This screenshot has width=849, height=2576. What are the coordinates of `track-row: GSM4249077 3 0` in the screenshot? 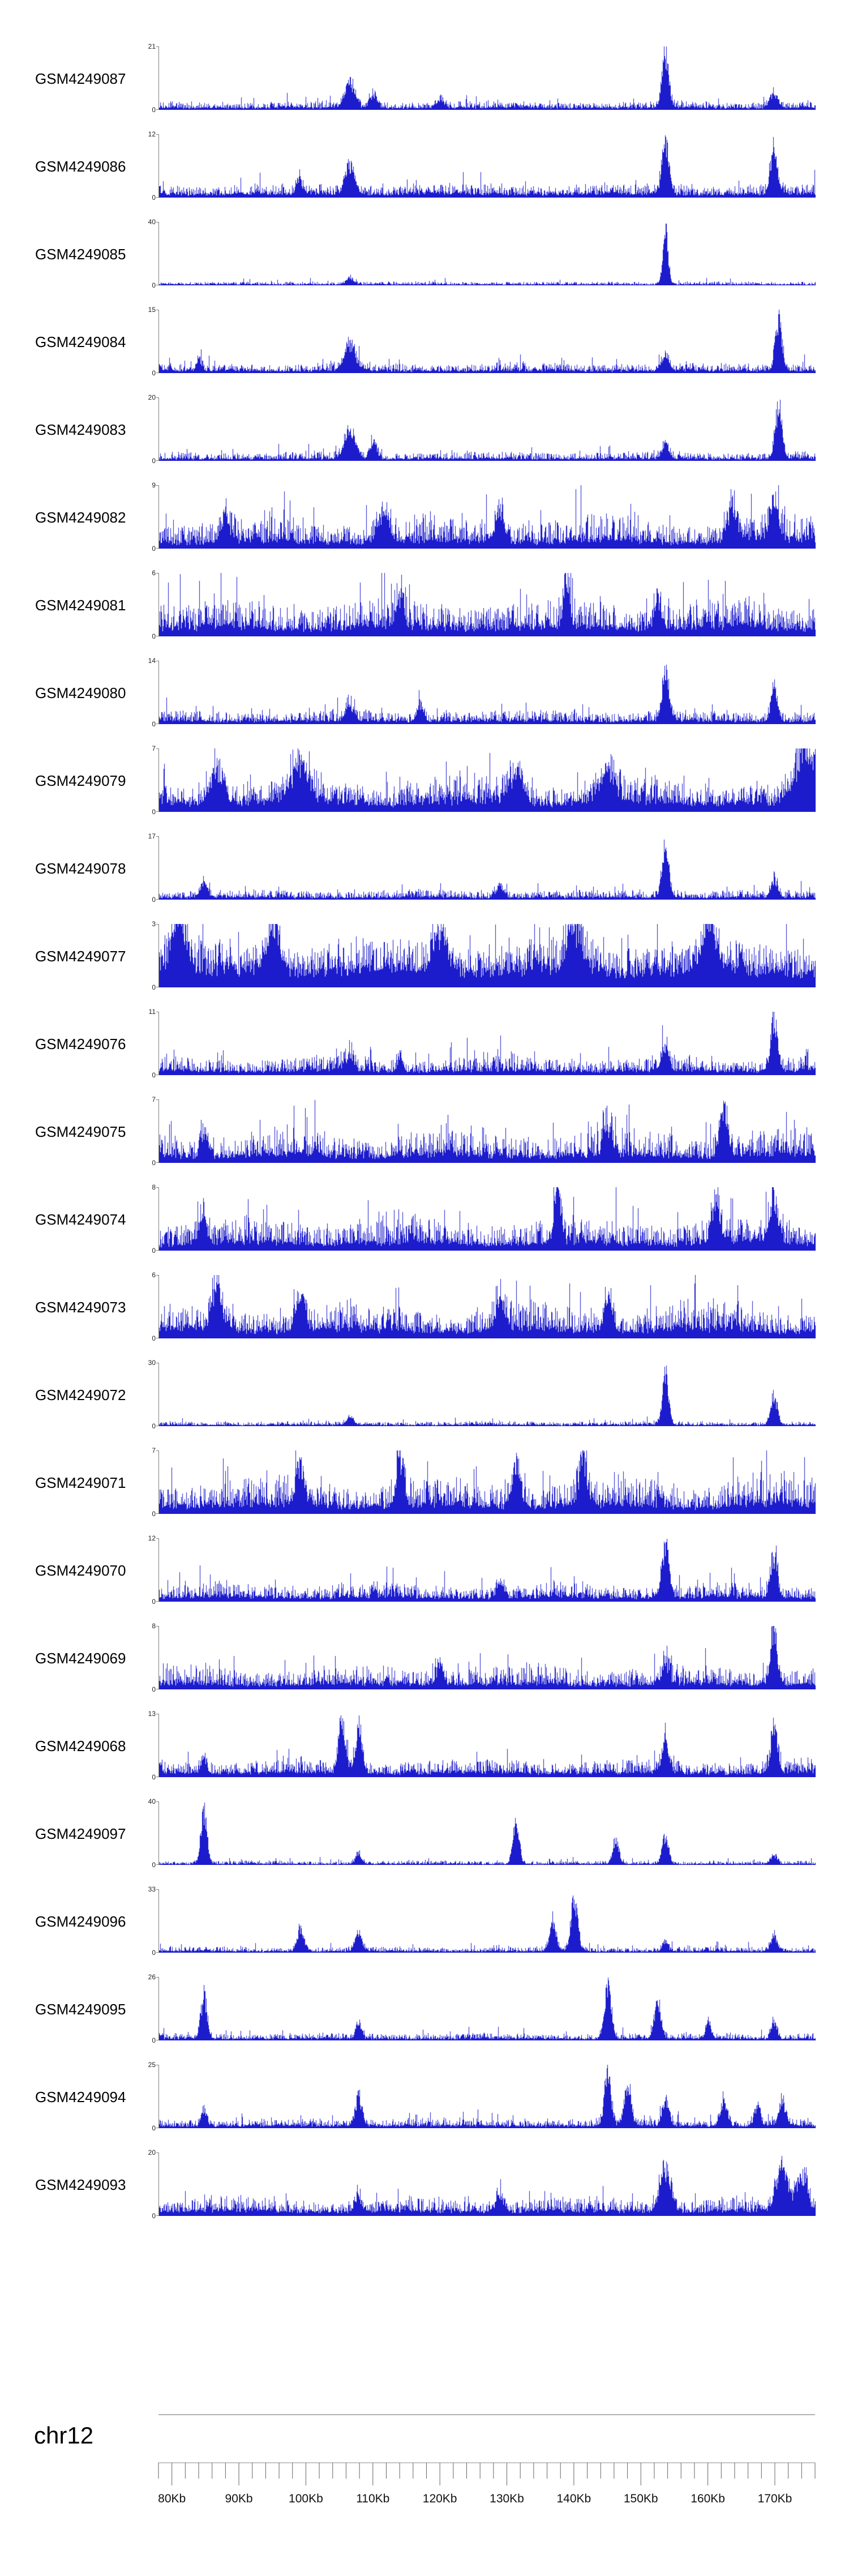 It's located at (424, 945).